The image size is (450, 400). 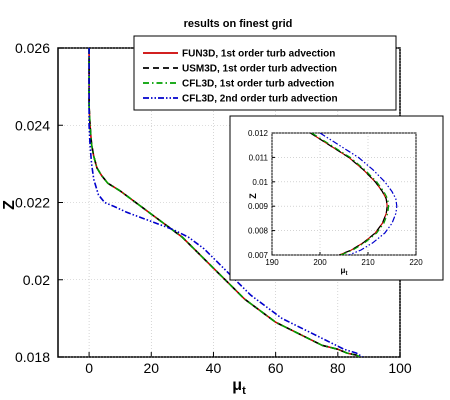 What do you see at coordinates (258, 54) in the screenshot?
I see `legend-entry-label: FUN3D, 1st order turb advection` at bounding box center [258, 54].